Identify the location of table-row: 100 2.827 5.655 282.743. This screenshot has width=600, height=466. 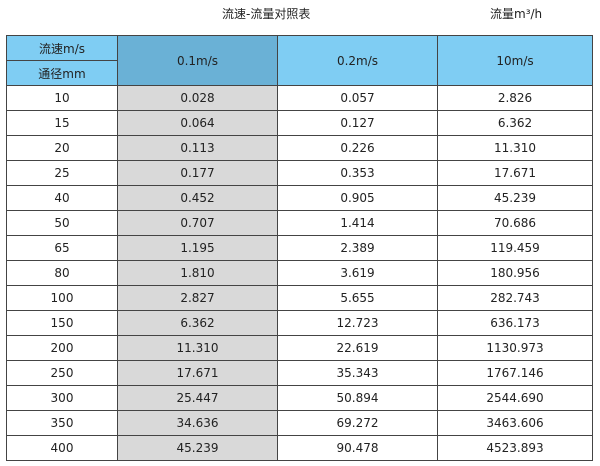
(299, 298).